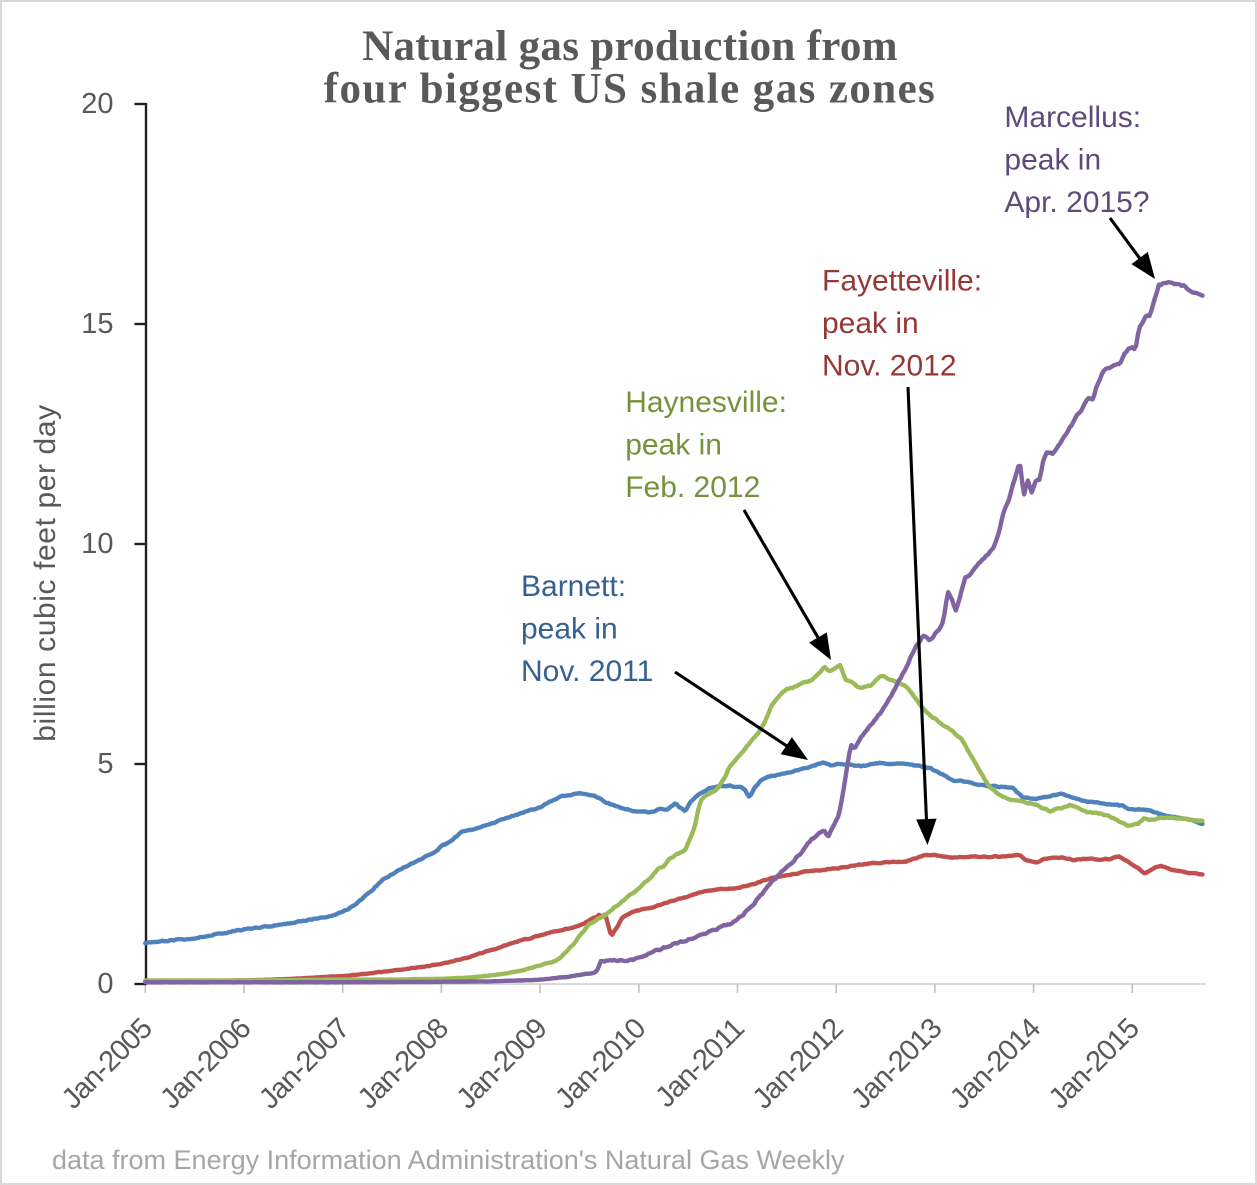 Image resolution: width=1257 pixels, height=1185 pixels. I want to click on svg-text: Jan-2007, so click(304, 1064).